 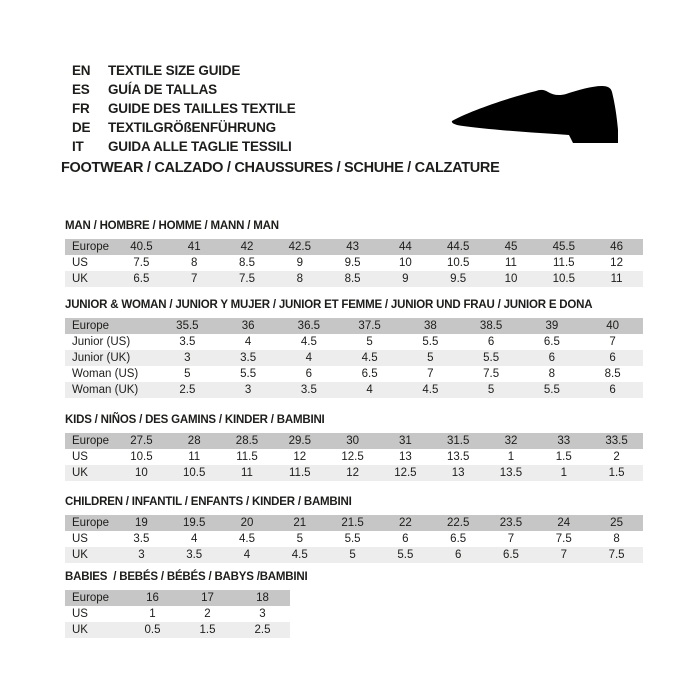 What do you see at coordinates (491, 326) in the screenshot?
I see `size-cell: 38.5` at bounding box center [491, 326].